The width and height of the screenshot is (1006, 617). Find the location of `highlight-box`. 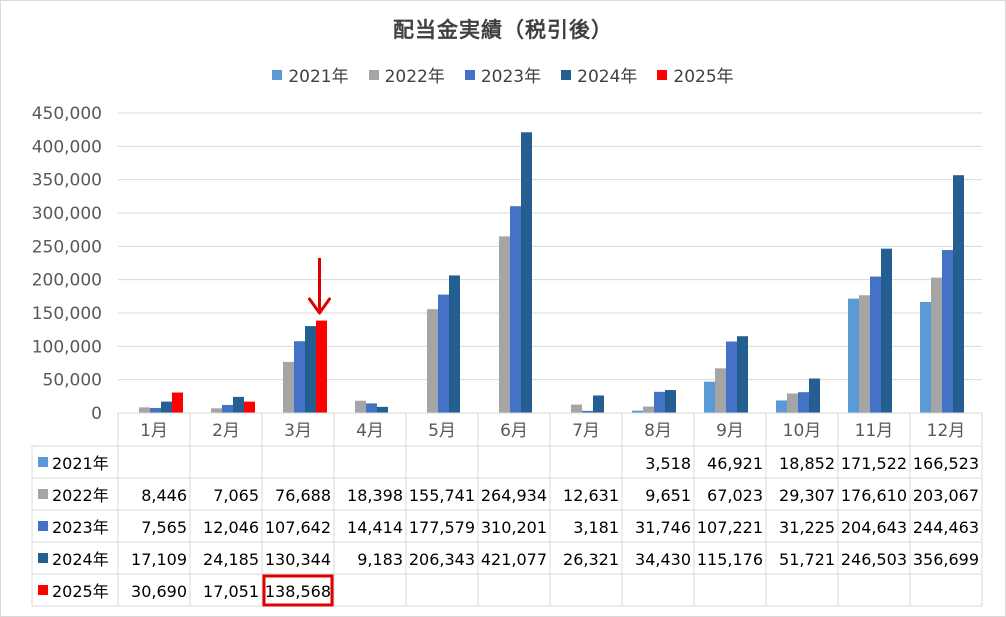

highlight-box is located at coordinates (298, 590).